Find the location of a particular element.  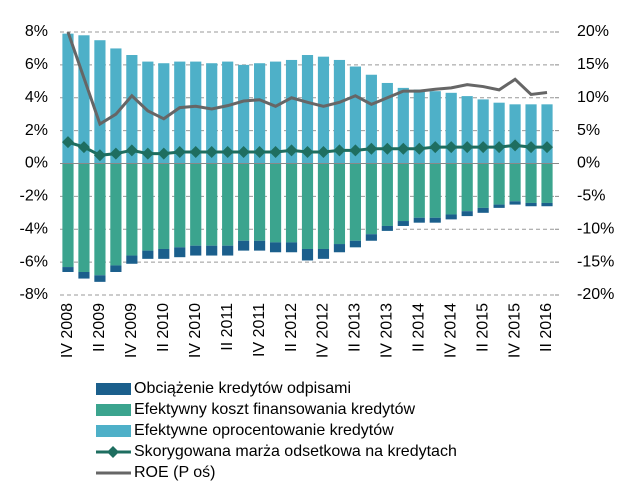

legend-marker is located at coordinates (113, 452).